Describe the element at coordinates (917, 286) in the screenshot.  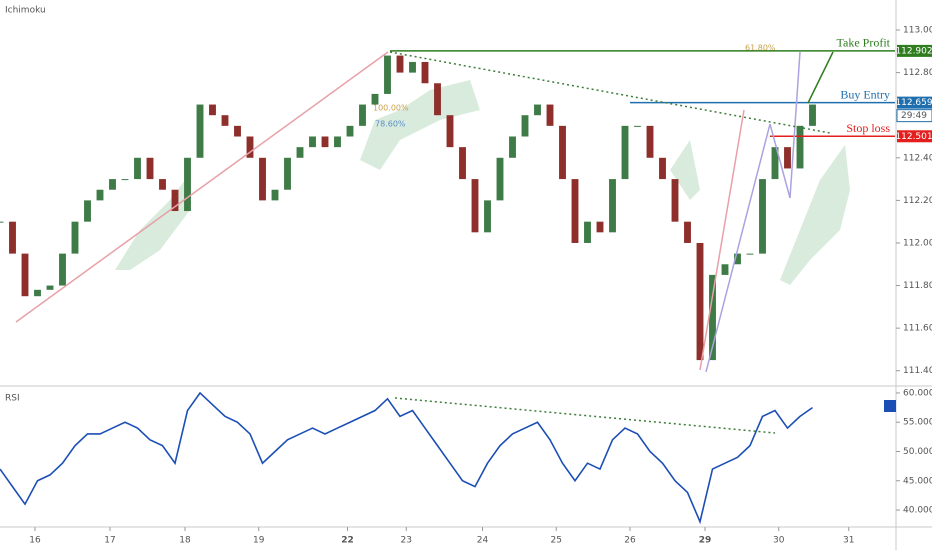
I see `y-tick-label: 111.800` at that location.